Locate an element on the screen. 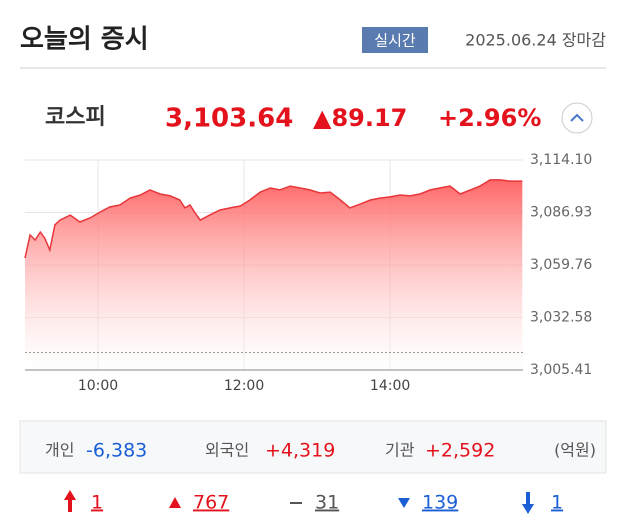 This screenshot has width=640, height=529. down-icon is located at coordinates (404, 503).